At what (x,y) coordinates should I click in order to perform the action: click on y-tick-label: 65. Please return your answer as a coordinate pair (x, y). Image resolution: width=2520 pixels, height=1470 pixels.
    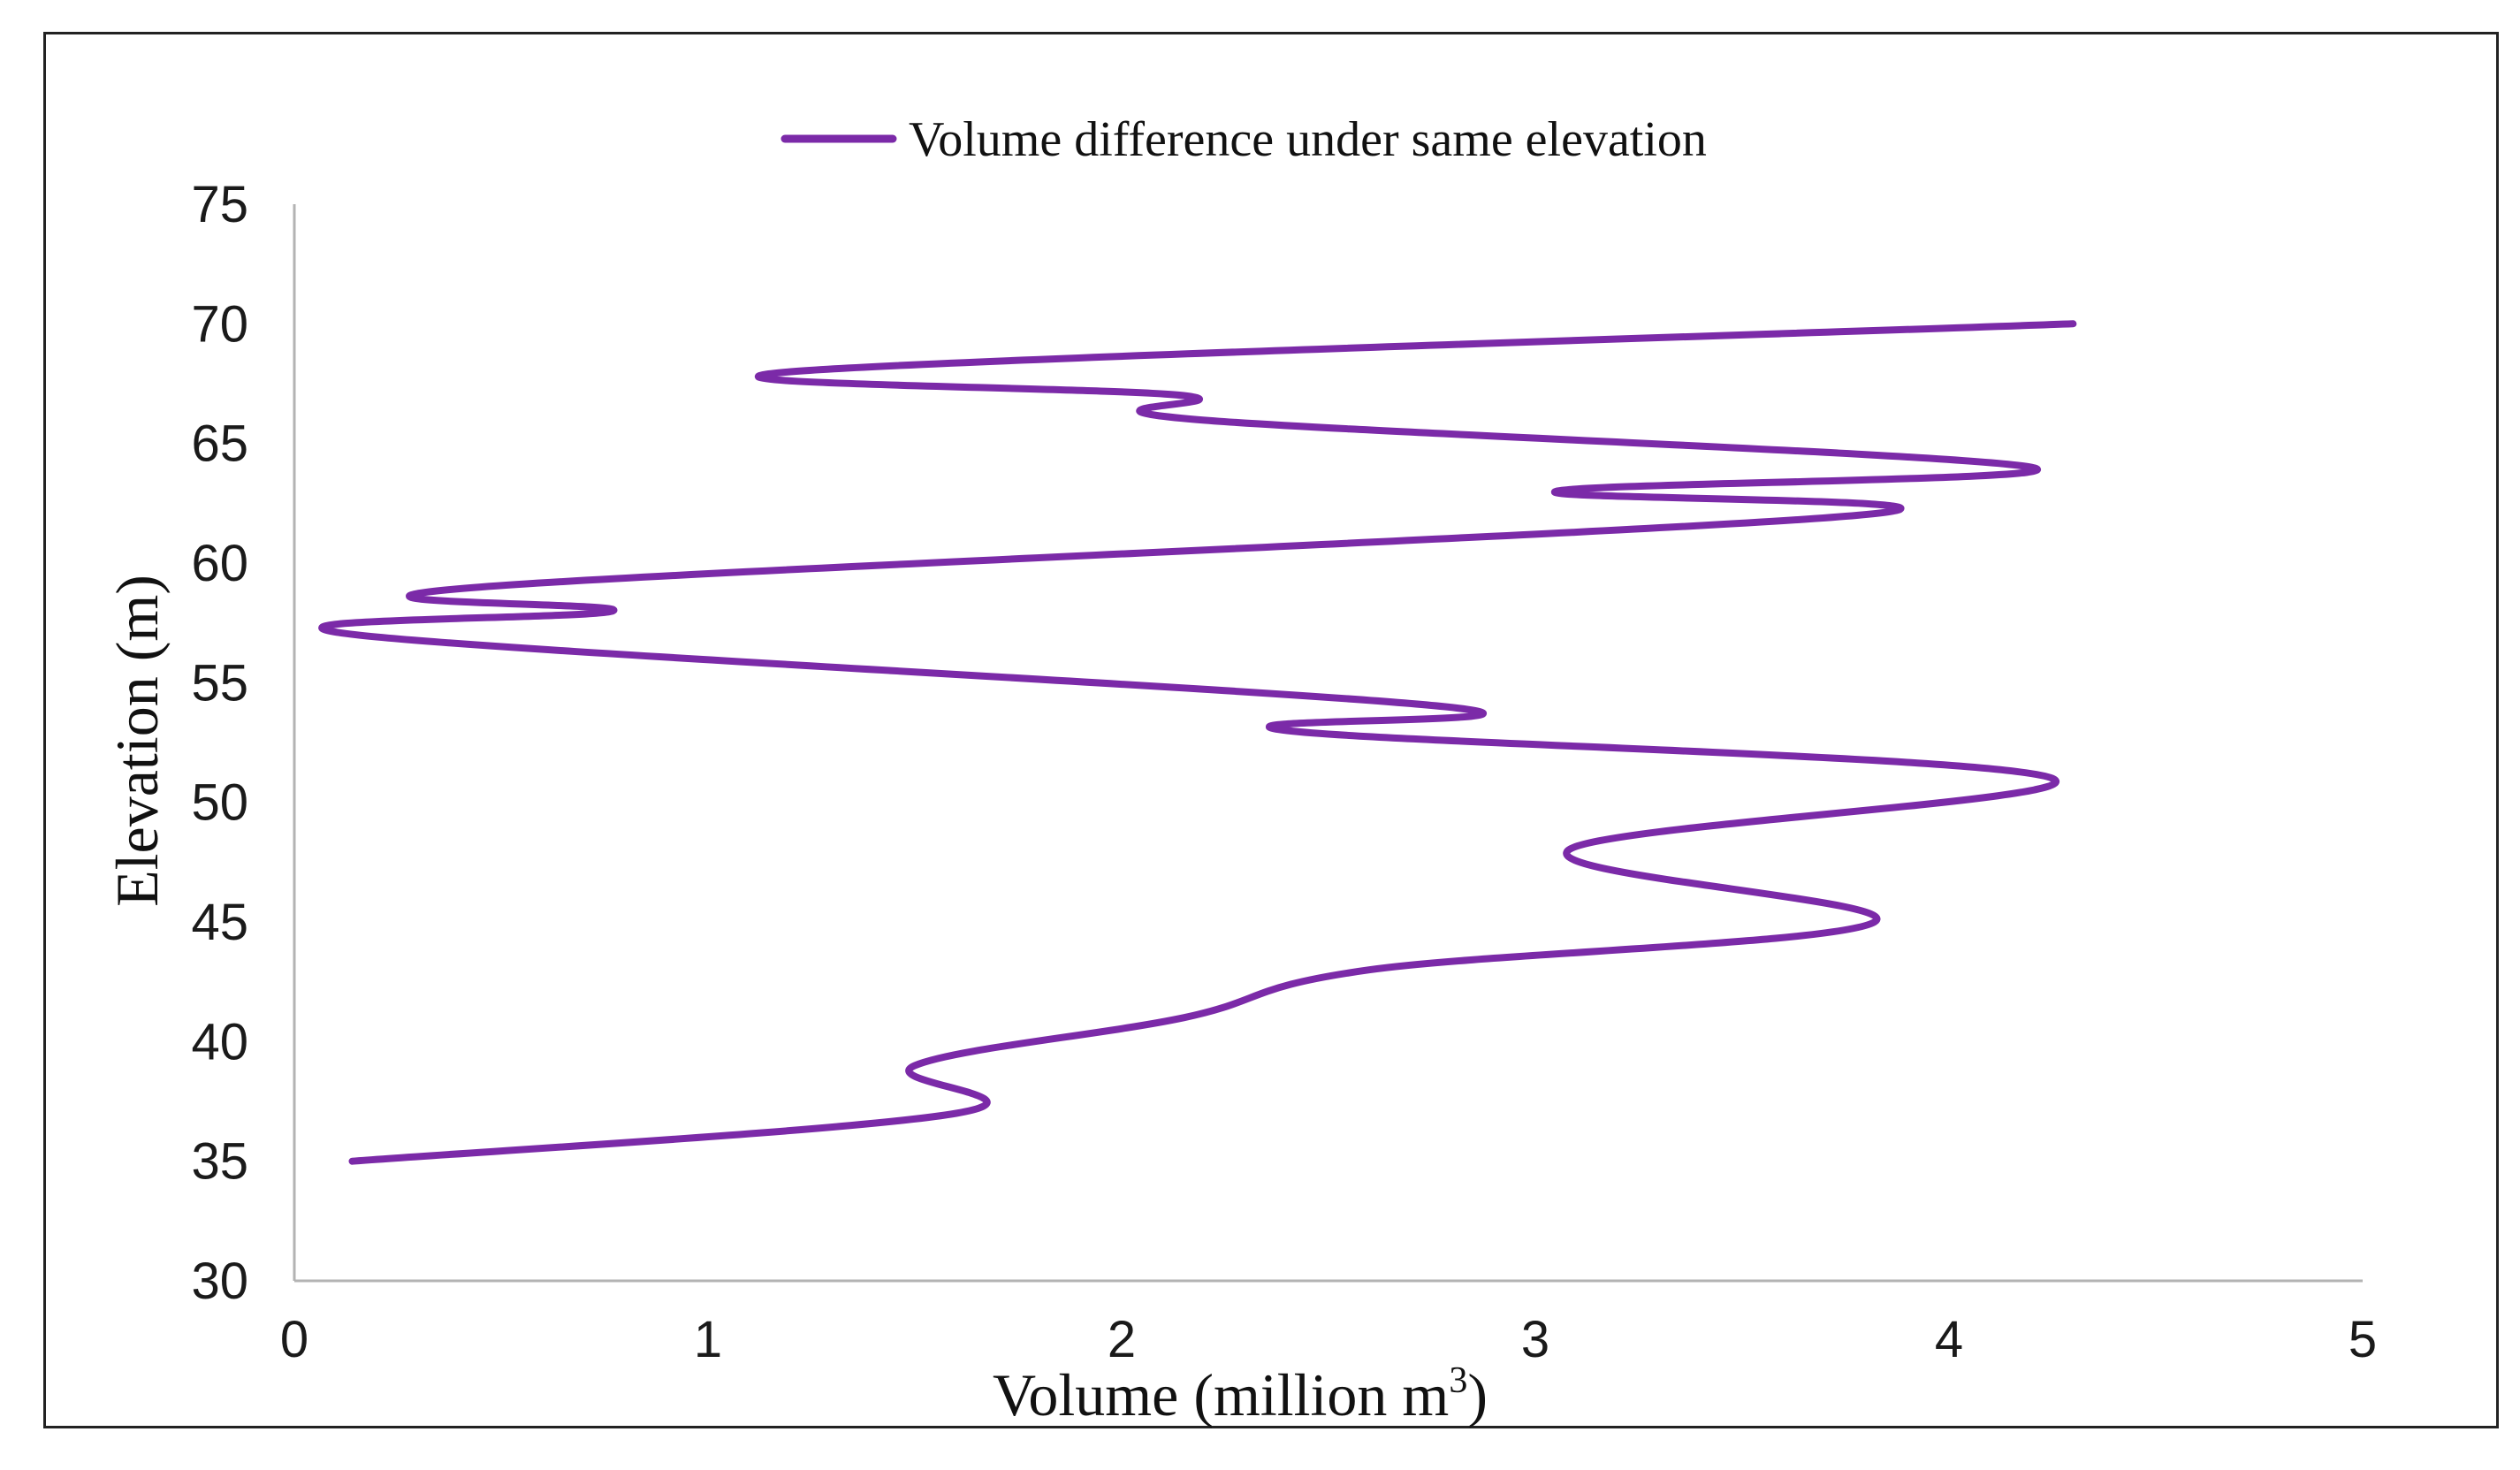
    Looking at the image, I should click on (219, 444).